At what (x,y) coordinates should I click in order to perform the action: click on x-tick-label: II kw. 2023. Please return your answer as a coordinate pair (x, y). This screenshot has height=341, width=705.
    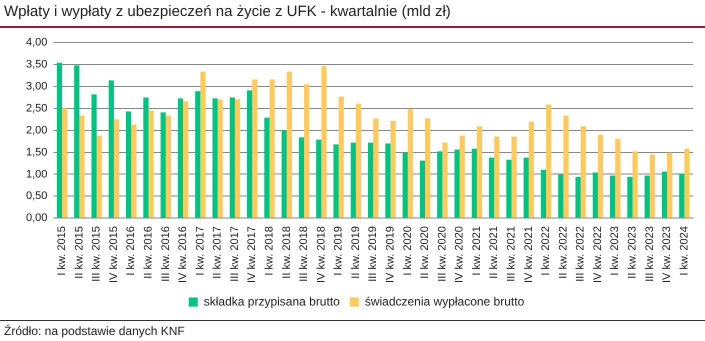
    Looking at the image, I should click on (632, 252).